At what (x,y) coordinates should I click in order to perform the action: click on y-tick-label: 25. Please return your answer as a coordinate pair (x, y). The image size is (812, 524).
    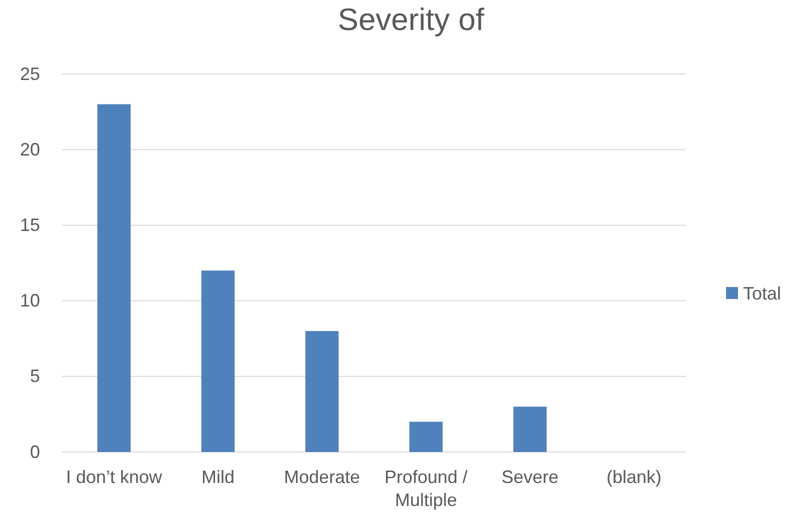
    Looking at the image, I should click on (30, 74).